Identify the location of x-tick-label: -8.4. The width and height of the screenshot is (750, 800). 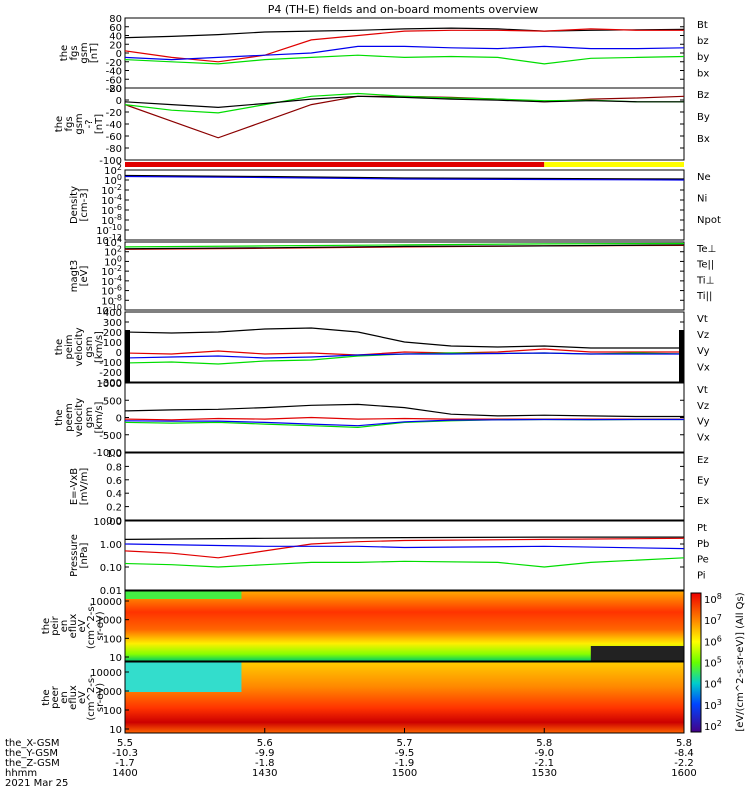
(684, 753).